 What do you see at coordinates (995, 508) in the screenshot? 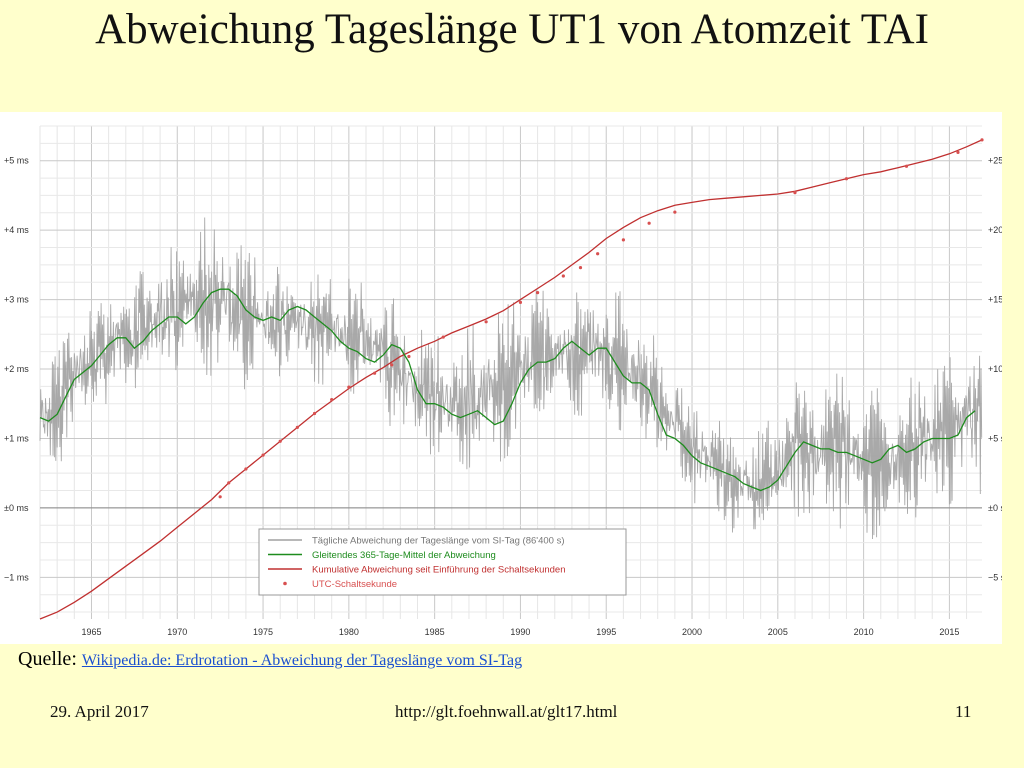
I see `right-tick-label: ±0 s` at bounding box center [995, 508].